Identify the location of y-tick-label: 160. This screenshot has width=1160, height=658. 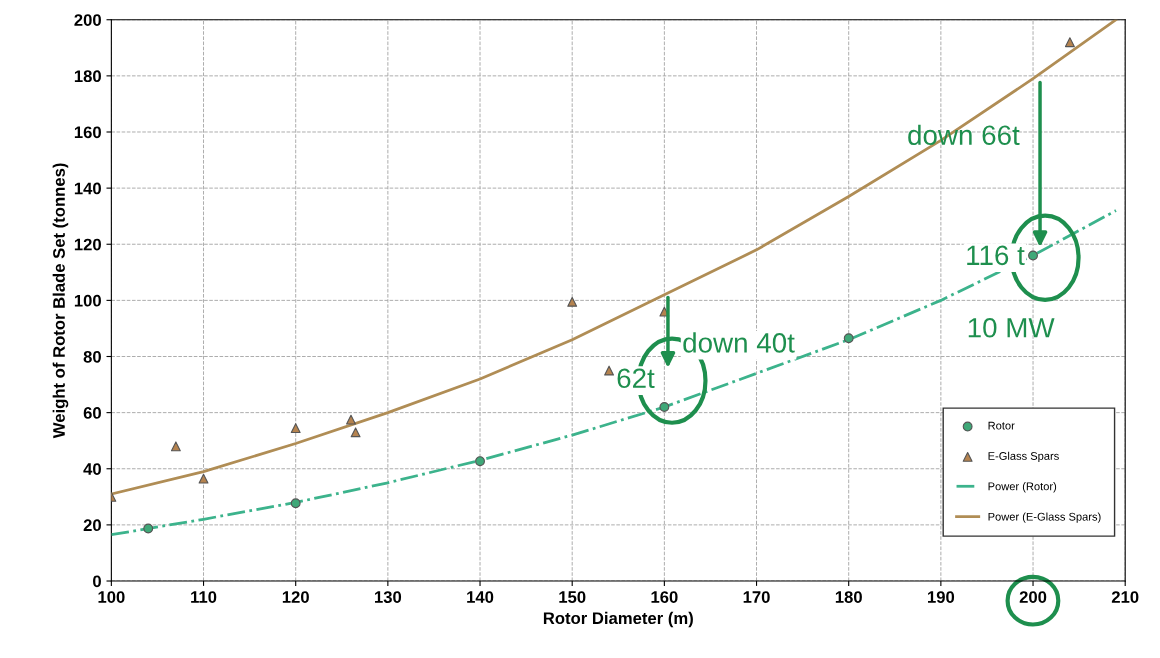
(87, 132).